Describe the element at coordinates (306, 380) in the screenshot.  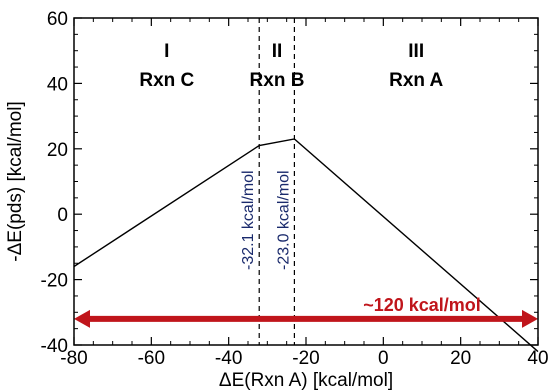
I see `x-axis-label: ΔE(Rxn A) [kcal/mol]` at that location.